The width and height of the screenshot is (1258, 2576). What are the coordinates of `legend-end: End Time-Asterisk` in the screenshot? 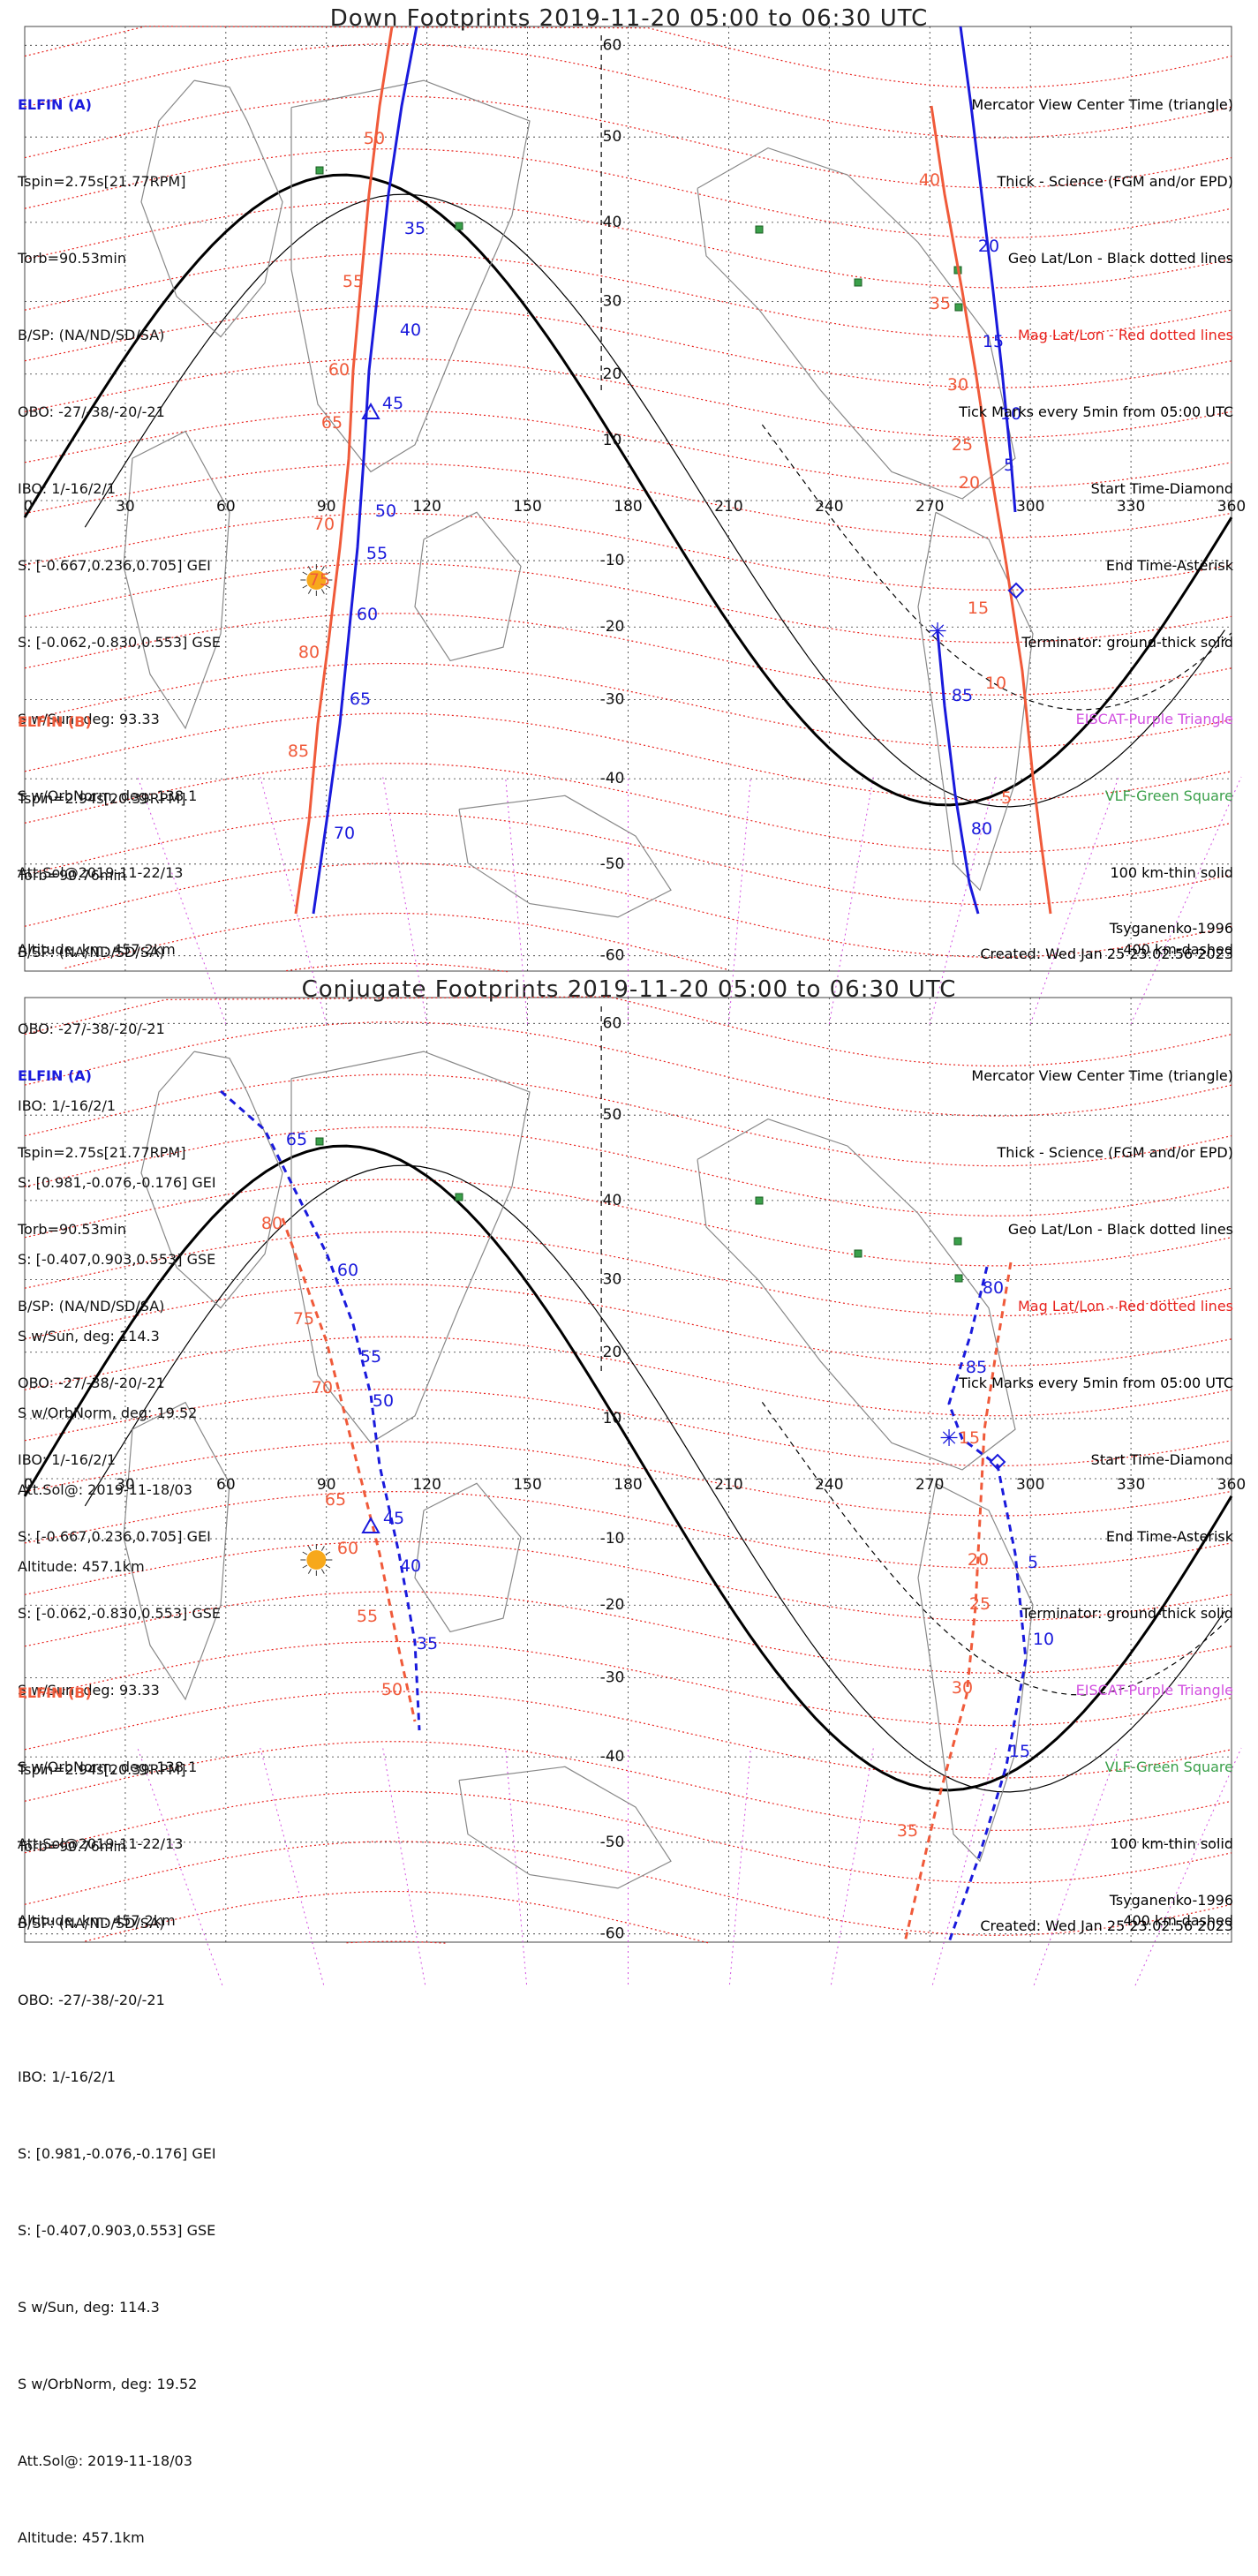 It's located at (1169, 1537).